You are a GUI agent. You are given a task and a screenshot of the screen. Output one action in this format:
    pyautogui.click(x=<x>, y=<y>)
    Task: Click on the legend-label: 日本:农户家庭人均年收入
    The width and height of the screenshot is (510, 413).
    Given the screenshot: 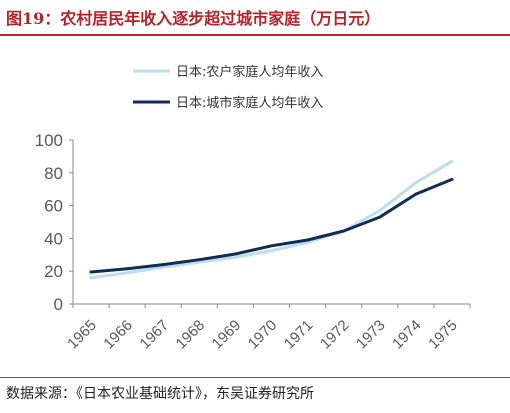 What is the action you would take?
    pyautogui.click(x=249, y=72)
    